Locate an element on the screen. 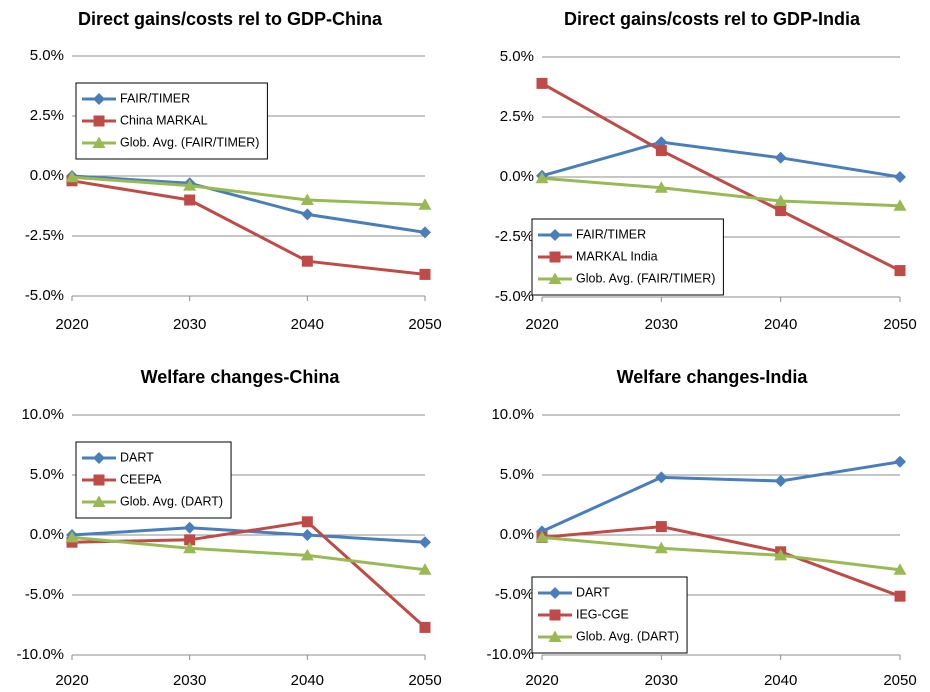  legend: DART CEEPA Glob. Avg. (DART) is located at coordinates (153, 480).